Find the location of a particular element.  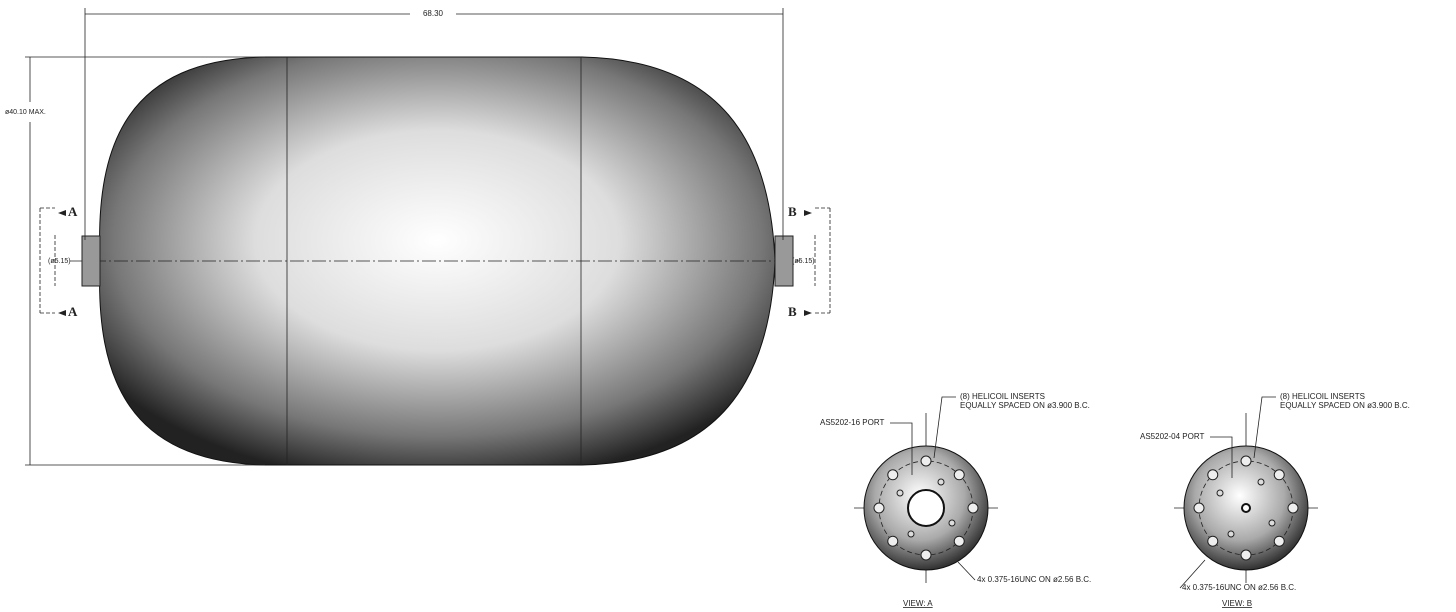

length-dim: 68.30 is located at coordinates (433, 13).